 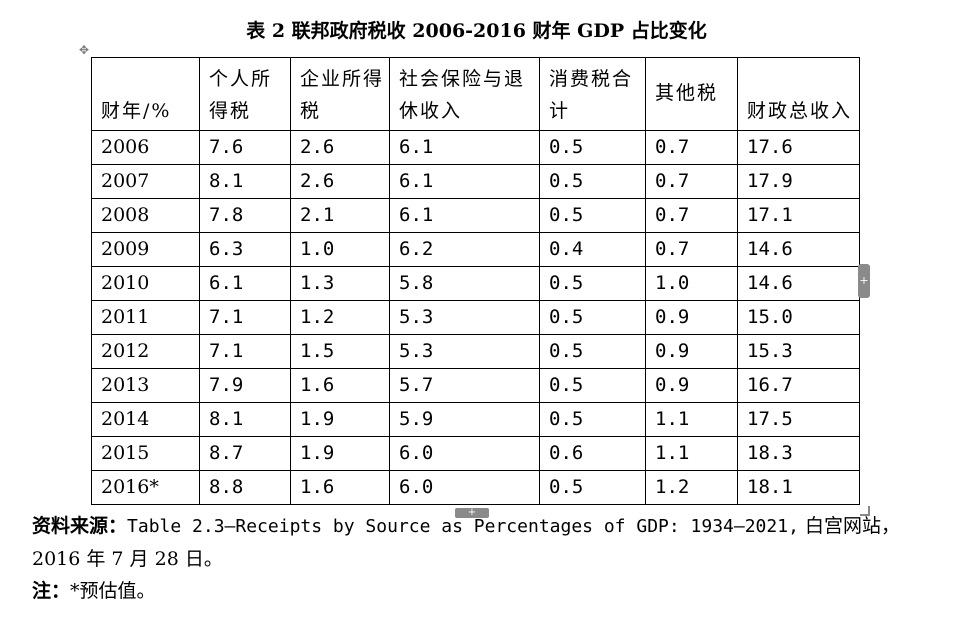 What do you see at coordinates (340, 317) in the screenshot?
I see `cell-corporate-income-tax: 1.2` at bounding box center [340, 317].